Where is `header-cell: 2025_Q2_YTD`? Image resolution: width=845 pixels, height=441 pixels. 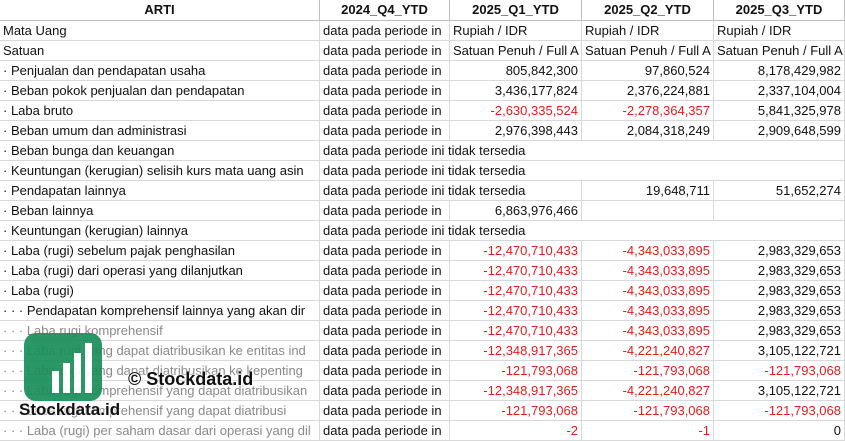 header-cell: 2025_Q2_YTD is located at coordinates (648, 10).